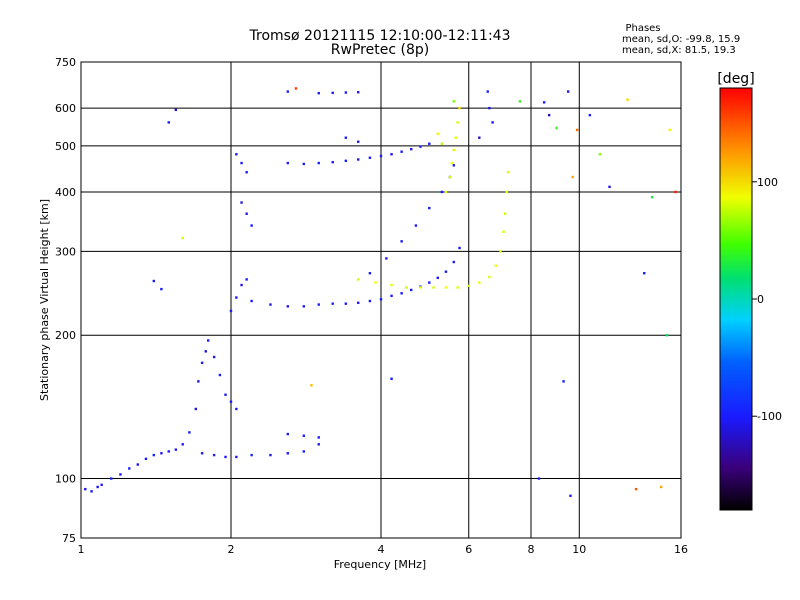 Image resolution: width=800 pixels, height=600 pixels. Describe the element at coordinates (380, 564) in the screenshot. I see `x-axis-label: Frequency [MHz]` at that location.